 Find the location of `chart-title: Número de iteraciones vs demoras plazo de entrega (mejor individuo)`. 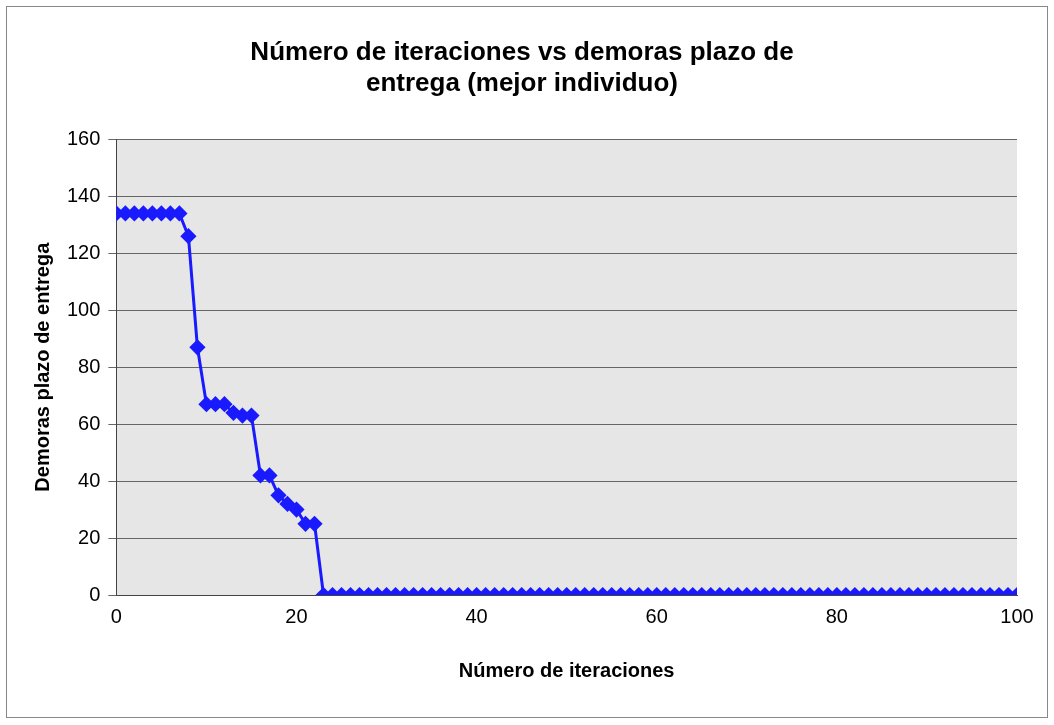

chart-title: Número de iteraciones vs demoras plazo de entrega (mejor individuo) is located at coordinates (522, 66).